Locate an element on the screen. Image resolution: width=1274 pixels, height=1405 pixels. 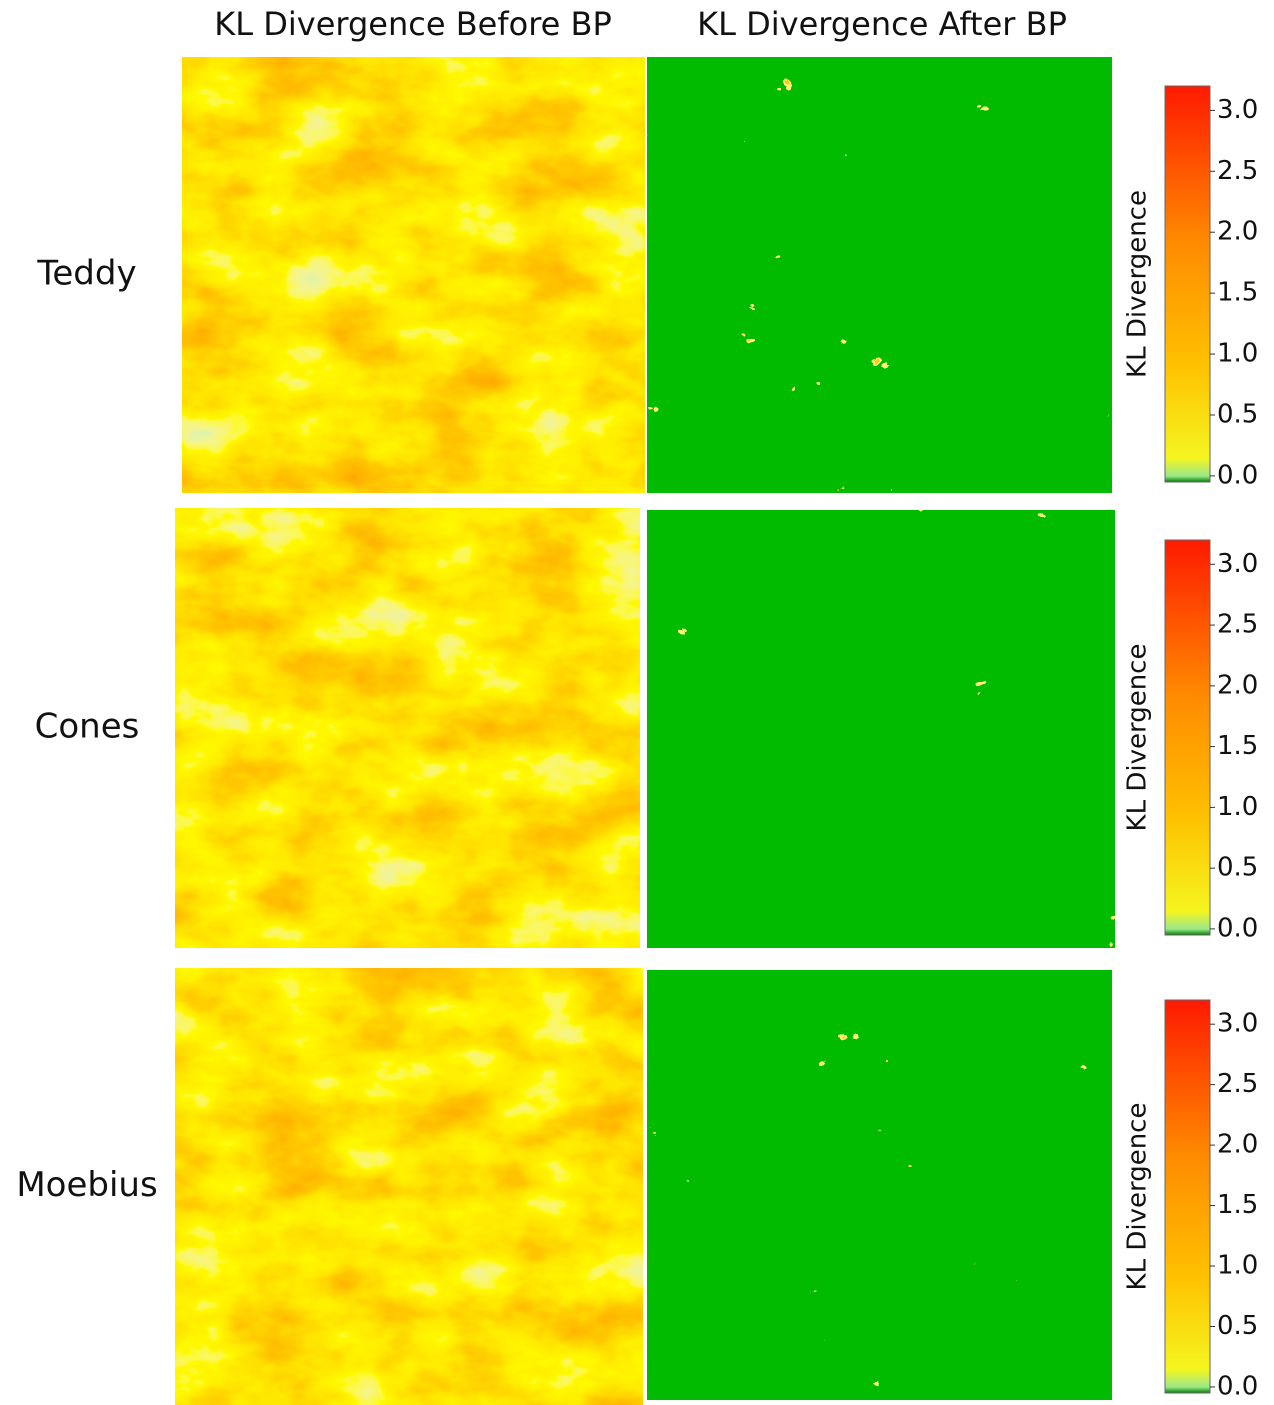
row-label: Cones is located at coordinates (87, 727).